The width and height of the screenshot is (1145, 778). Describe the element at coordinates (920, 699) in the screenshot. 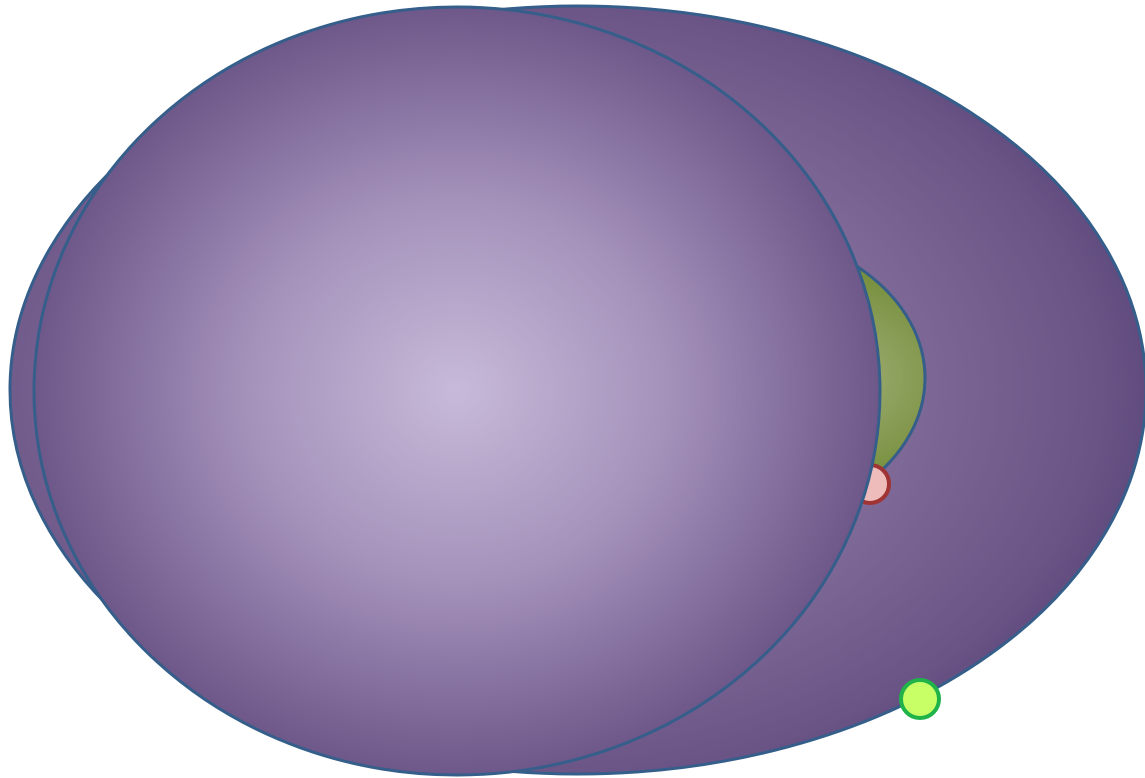

I see `lime-handle-dot` at that location.